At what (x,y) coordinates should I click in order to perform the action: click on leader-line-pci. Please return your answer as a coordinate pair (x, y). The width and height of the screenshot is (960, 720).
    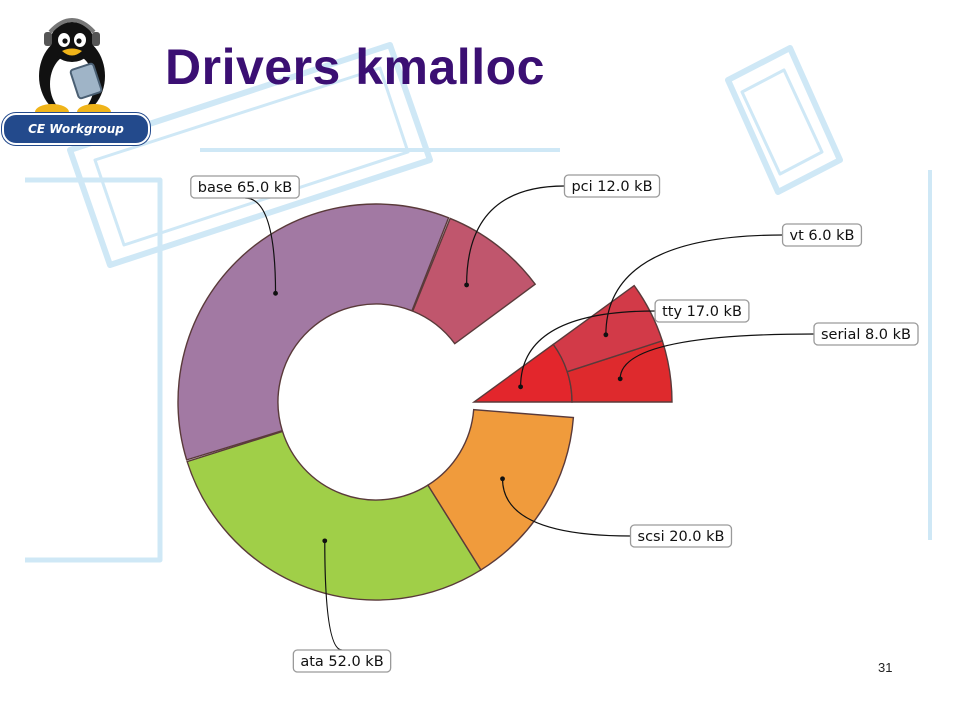
    Looking at the image, I should click on (515, 235).